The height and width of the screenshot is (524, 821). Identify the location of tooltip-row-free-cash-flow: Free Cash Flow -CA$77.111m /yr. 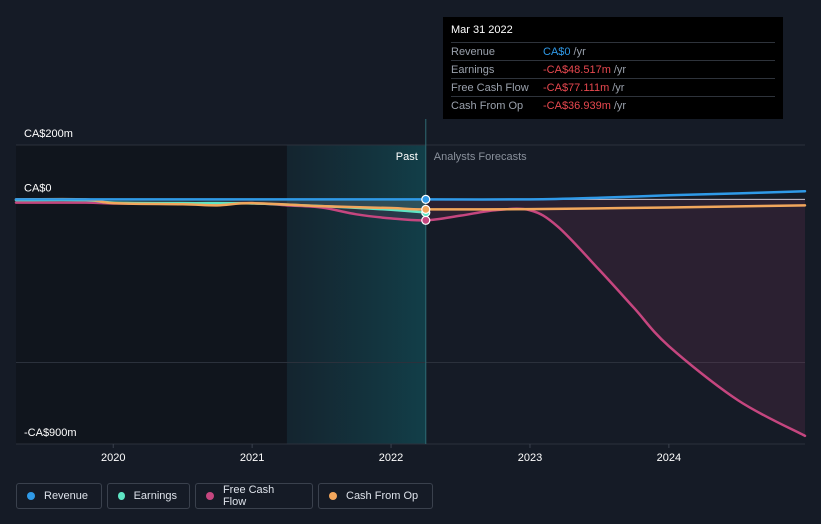
(613, 87).